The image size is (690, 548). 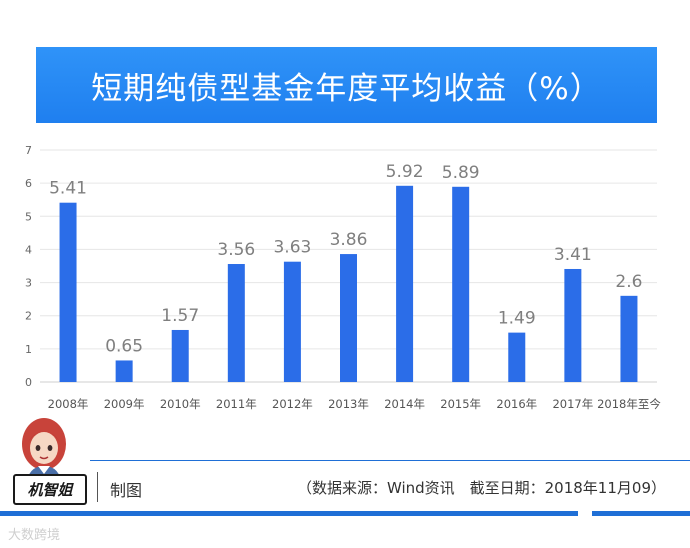 I want to click on mascot-avatar, so click(x=44, y=452).